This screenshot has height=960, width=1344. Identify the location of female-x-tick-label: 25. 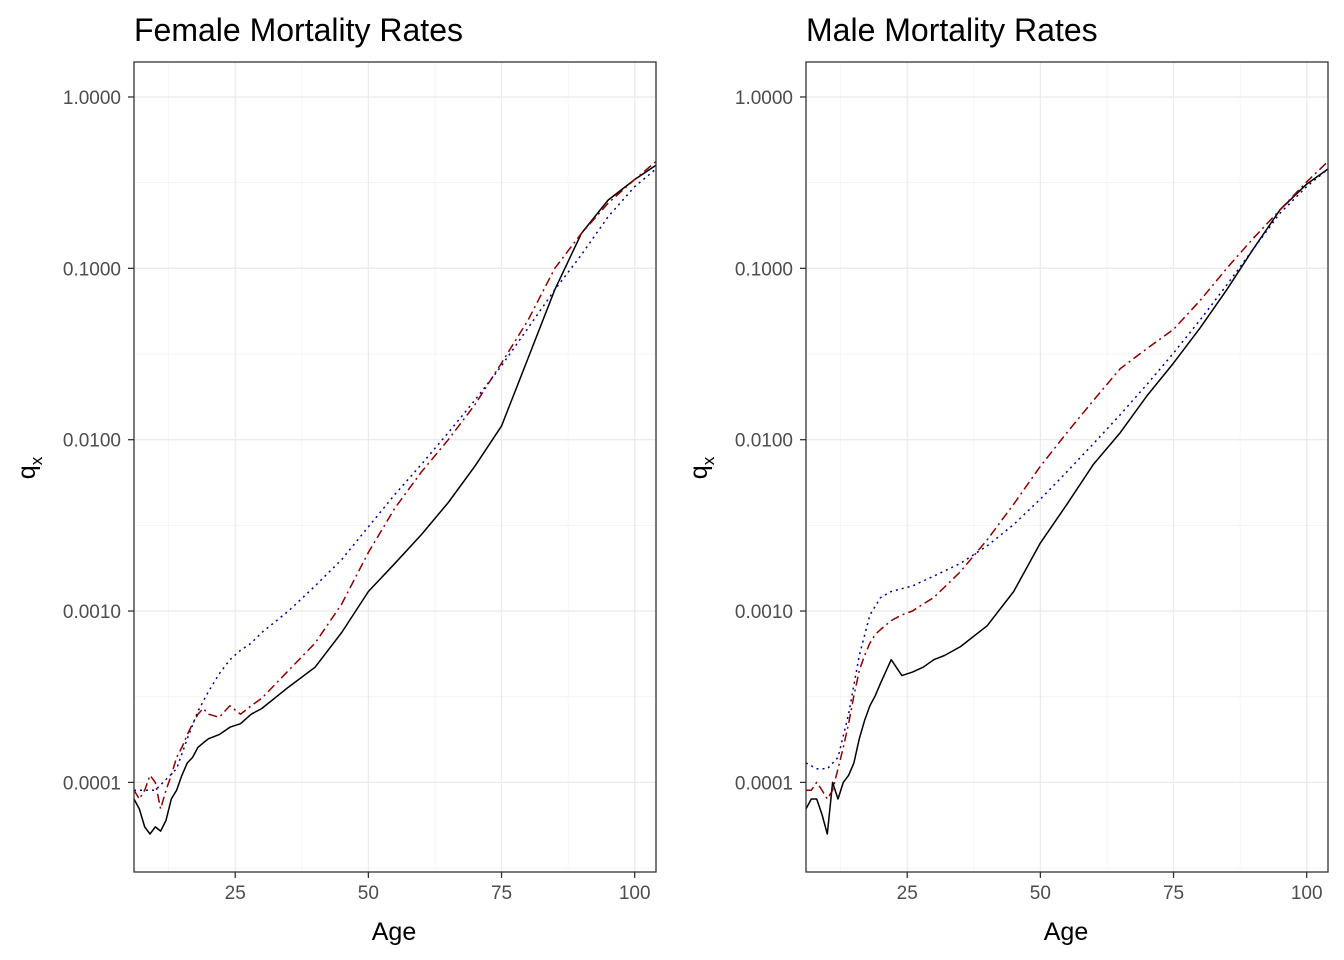
(235, 893).